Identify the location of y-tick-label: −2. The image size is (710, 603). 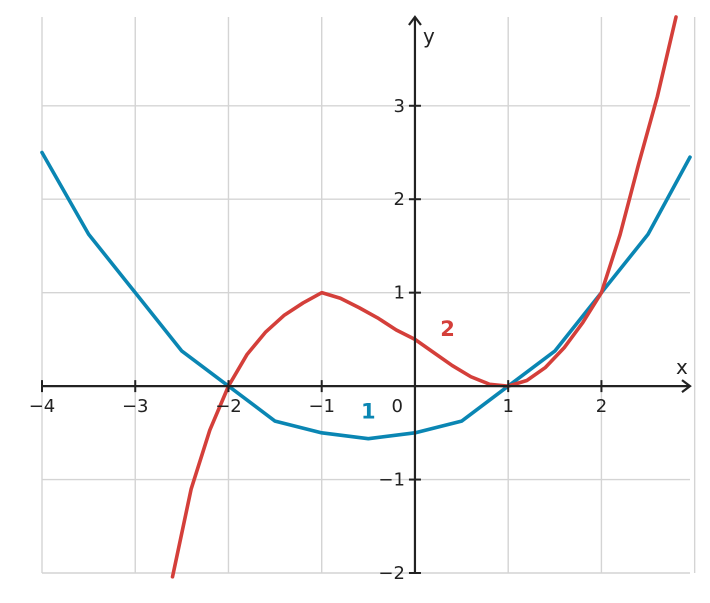
(391, 573).